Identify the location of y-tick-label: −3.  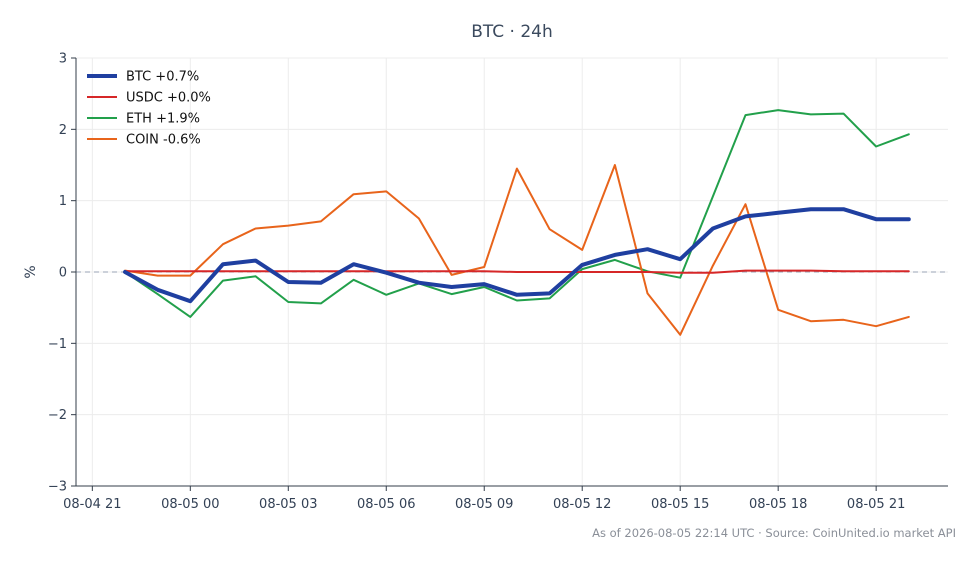
(57, 487).